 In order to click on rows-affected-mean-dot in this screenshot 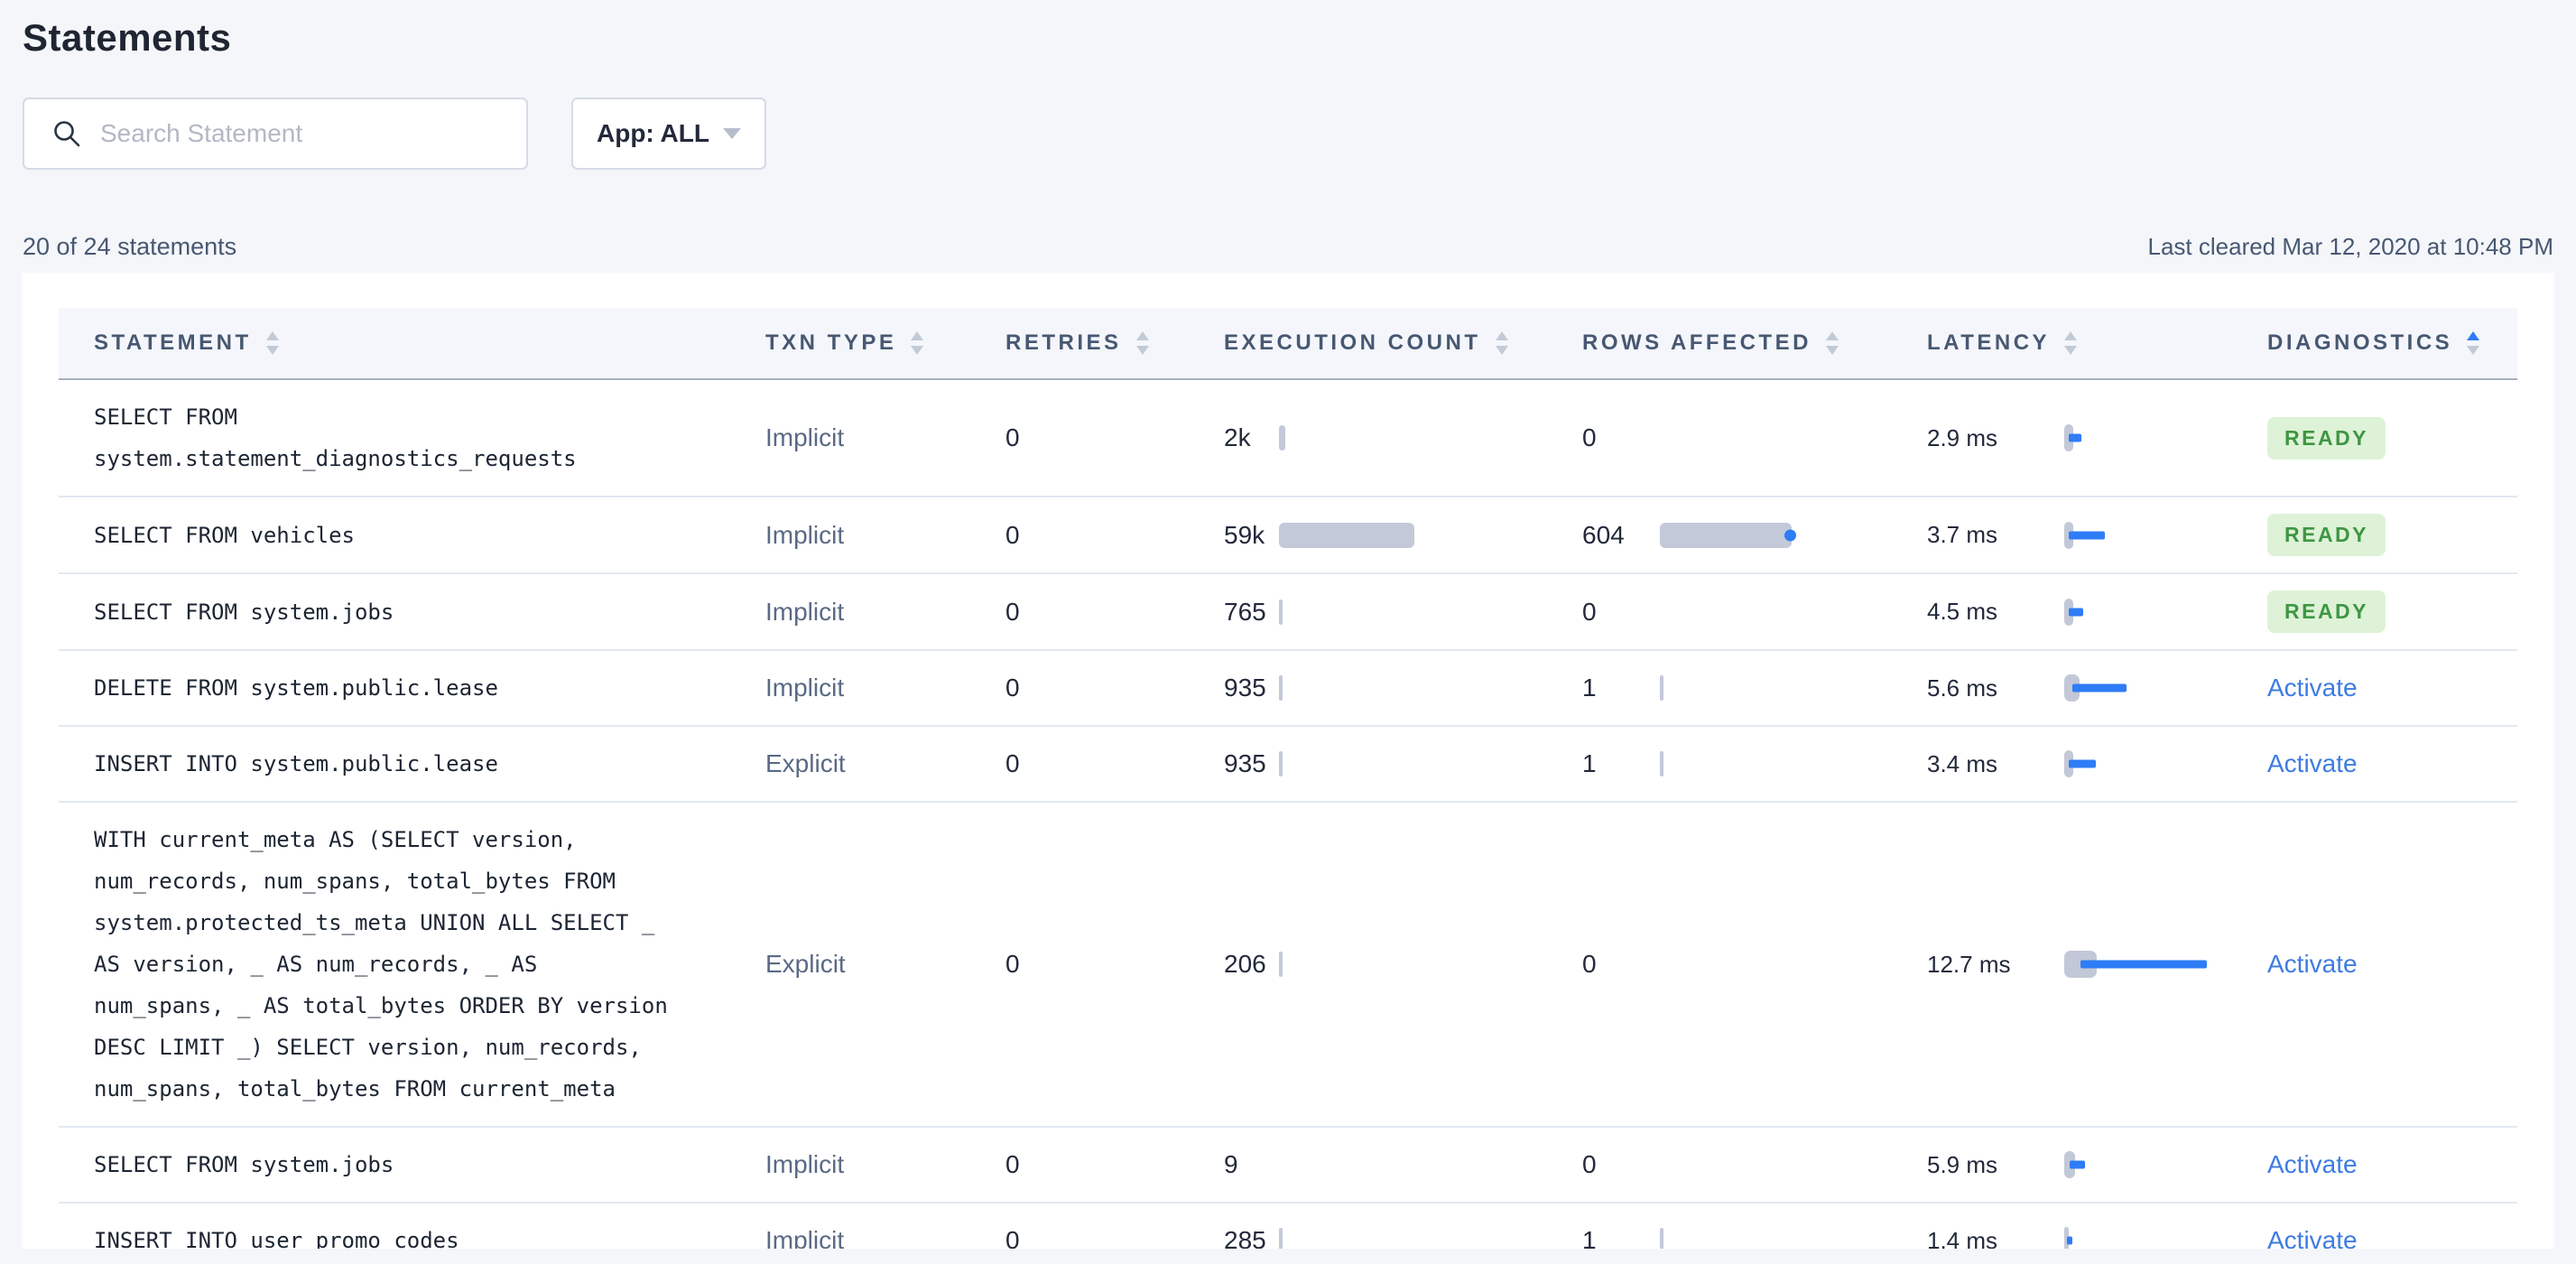, I will do `click(1790, 535)`.